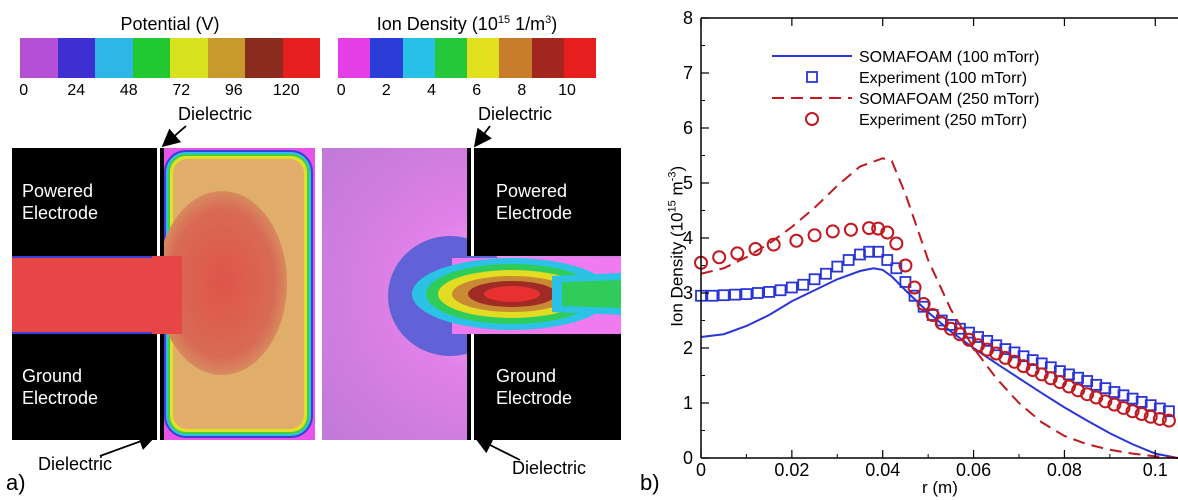 This screenshot has width=1178, height=500. What do you see at coordinates (497, 449) in the screenshot?
I see `arrow-bottom-right` at bounding box center [497, 449].